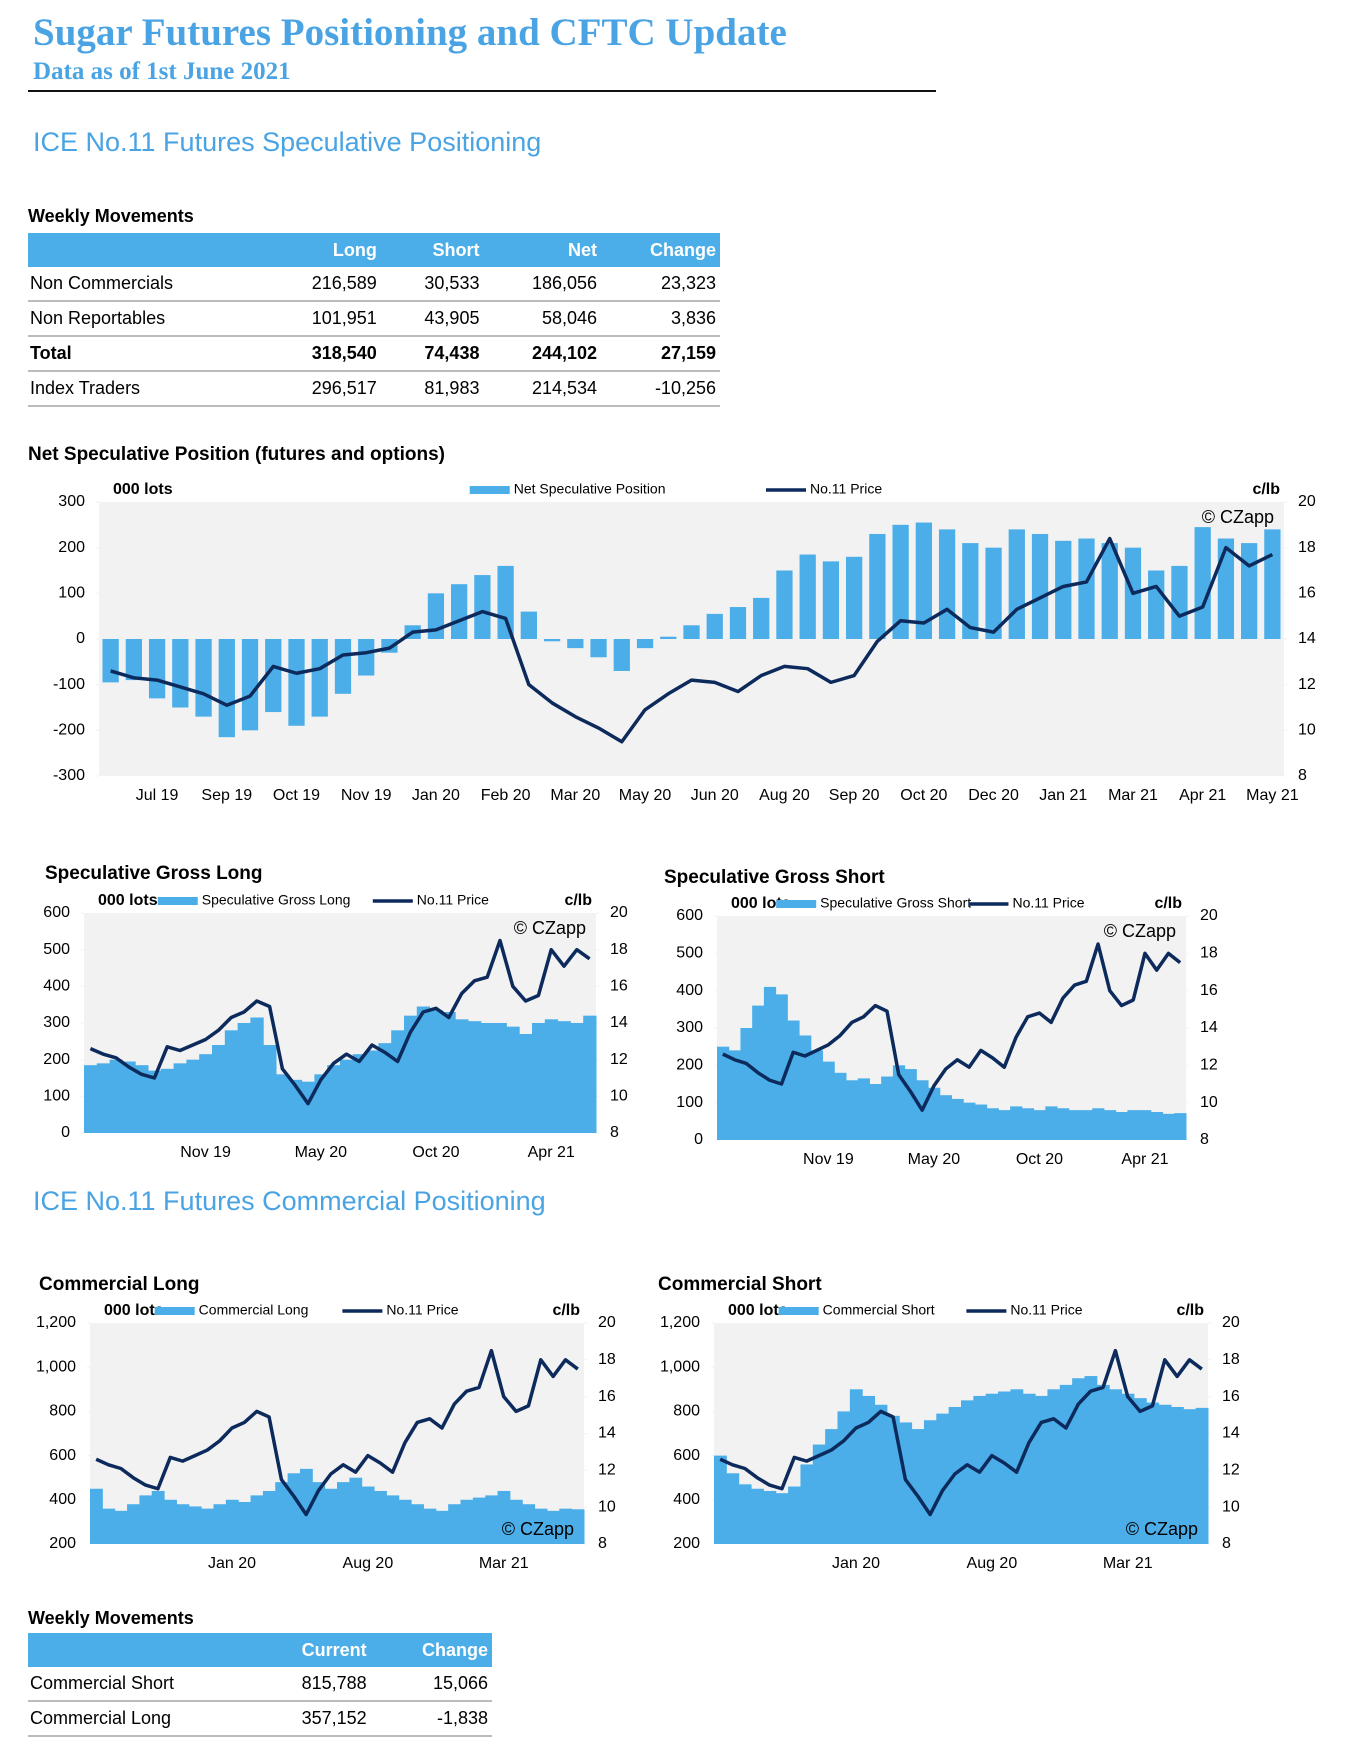  Describe the element at coordinates (854, 795) in the screenshot. I see `x-tick-label: Sep 20` at that location.